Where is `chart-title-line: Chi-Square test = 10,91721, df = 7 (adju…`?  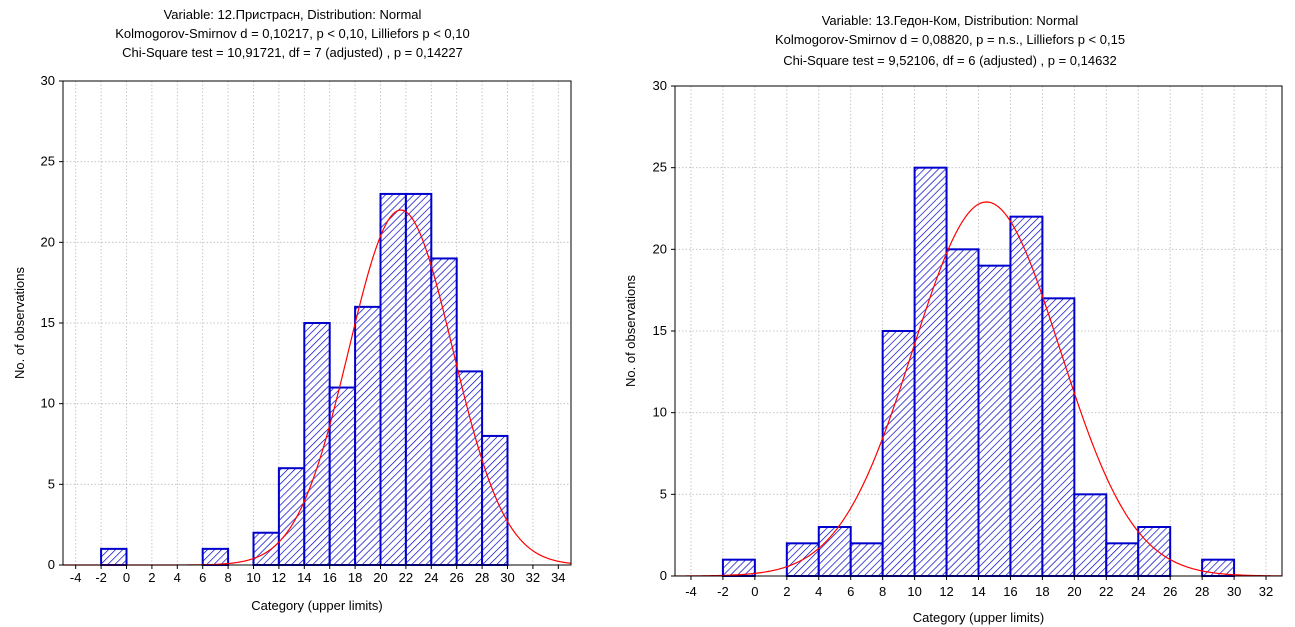
chart-title-line: Chi-Square test = 10,91721, df = 7 (adju… is located at coordinates (292, 52).